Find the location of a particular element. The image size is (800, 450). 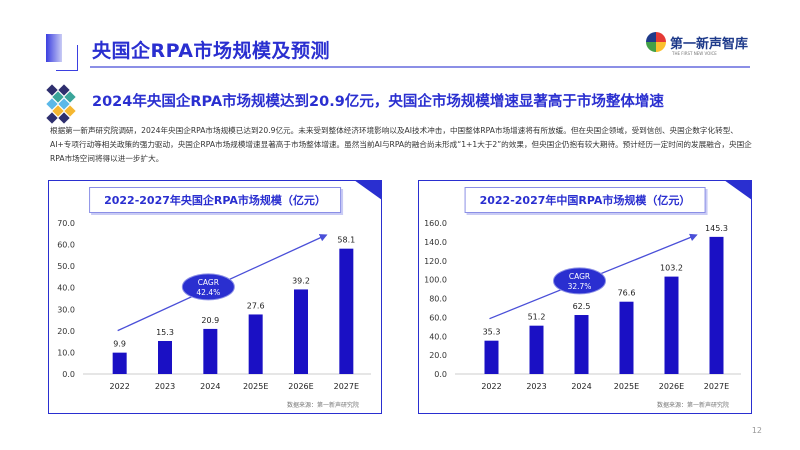

y-tick-label: 70.0 is located at coordinates (66, 223).